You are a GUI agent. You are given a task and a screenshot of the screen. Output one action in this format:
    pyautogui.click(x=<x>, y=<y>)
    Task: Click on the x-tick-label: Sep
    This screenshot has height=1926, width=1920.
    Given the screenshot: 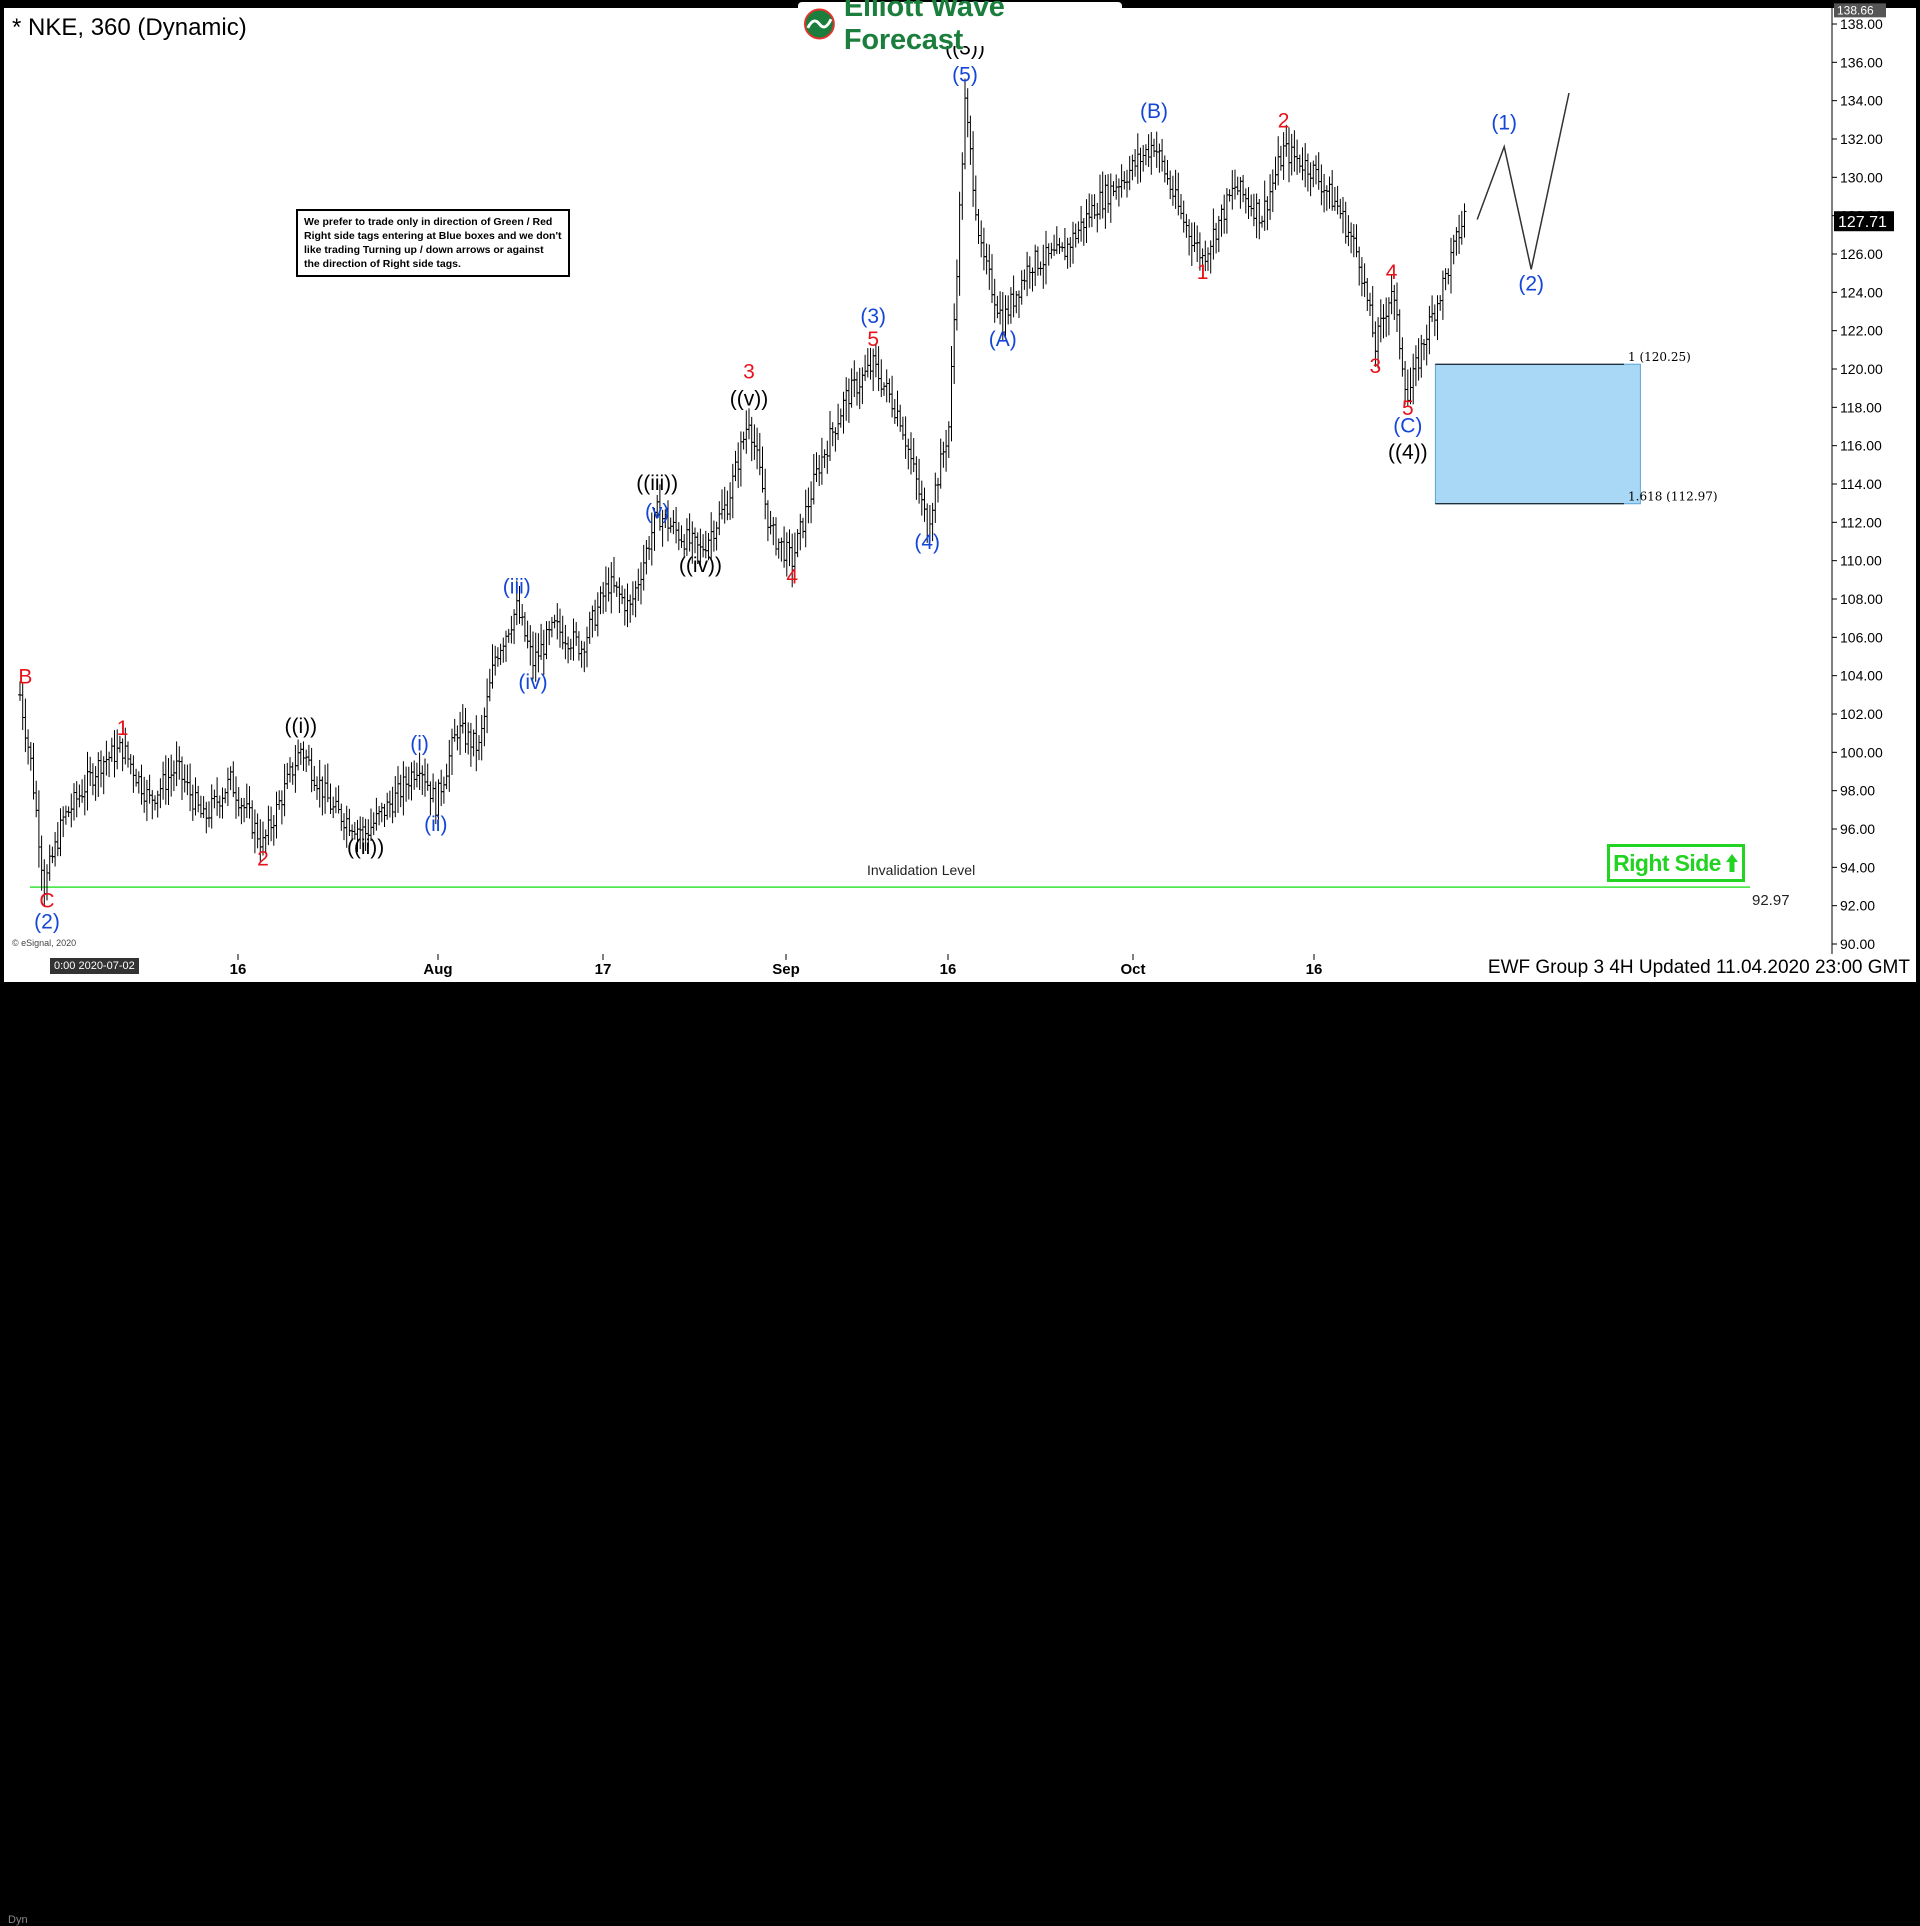 What is the action you would take?
    pyautogui.click(x=786, y=969)
    